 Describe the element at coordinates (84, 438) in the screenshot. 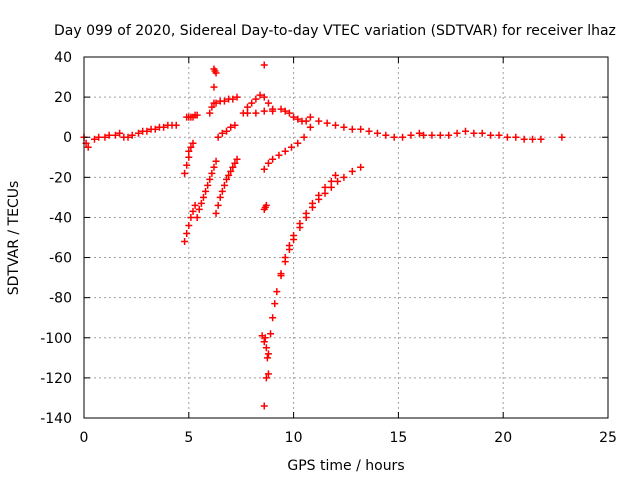

I see `x-tick-label: 0` at that location.